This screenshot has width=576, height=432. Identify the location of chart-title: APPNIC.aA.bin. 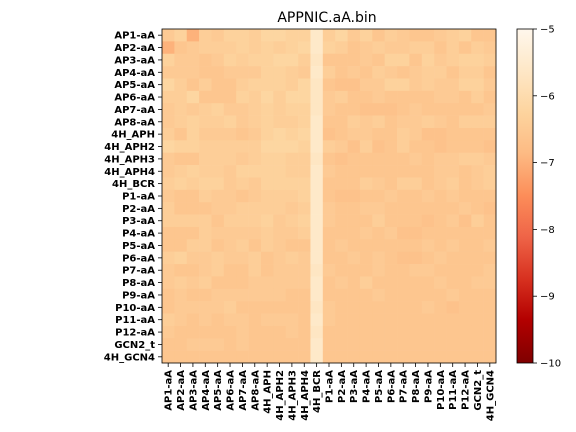
(326, 18).